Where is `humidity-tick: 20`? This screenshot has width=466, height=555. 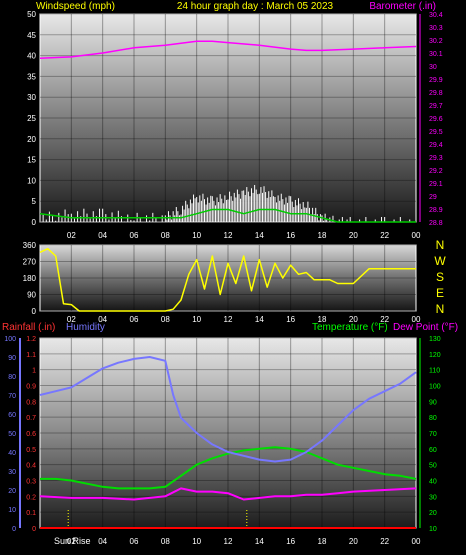 humidity-tick: 20 is located at coordinates (12, 491).